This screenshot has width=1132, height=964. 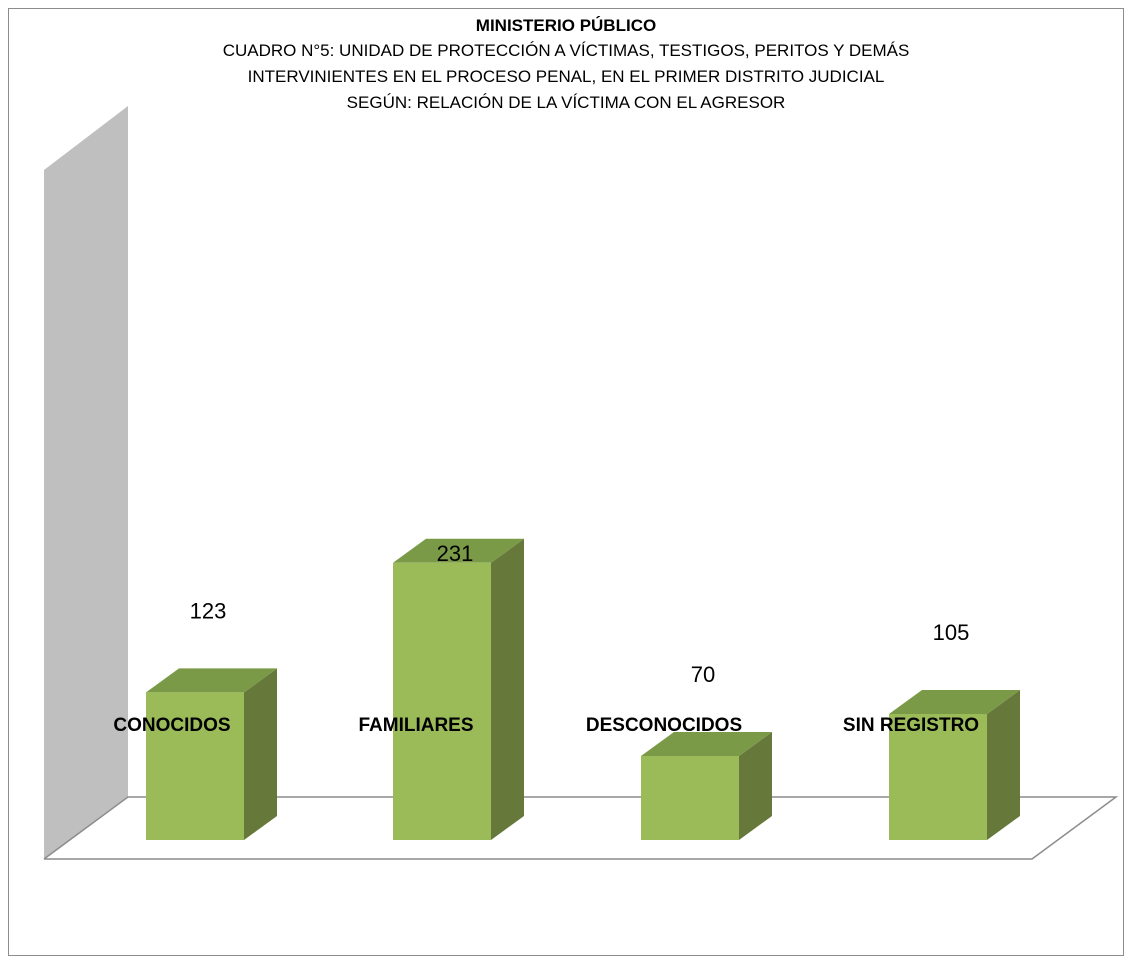 What do you see at coordinates (911, 725) in the screenshot?
I see `x-tick-label-3: SIN REGISTRO` at bounding box center [911, 725].